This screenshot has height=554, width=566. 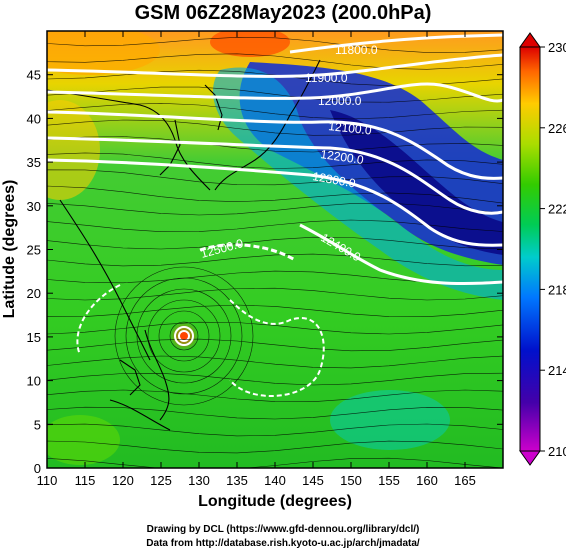 I want to click on colorbar-tick-label: 210, so click(x=557, y=451).